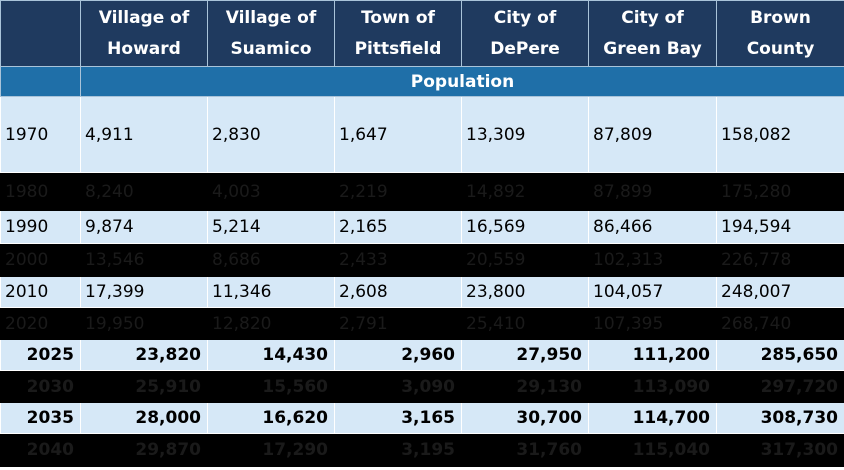 The height and width of the screenshot is (470, 844). Describe the element at coordinates (525, 450) in the screenshot. I see `value-cell: 31,760` at that location.